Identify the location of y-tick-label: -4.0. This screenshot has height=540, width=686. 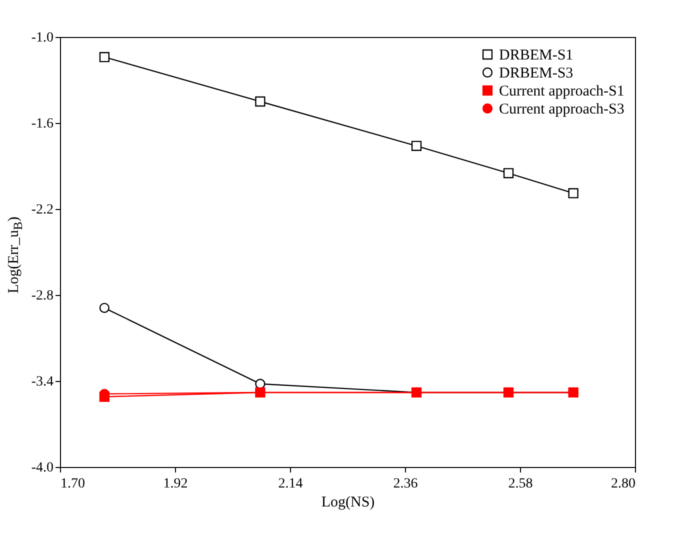
(42, 468).